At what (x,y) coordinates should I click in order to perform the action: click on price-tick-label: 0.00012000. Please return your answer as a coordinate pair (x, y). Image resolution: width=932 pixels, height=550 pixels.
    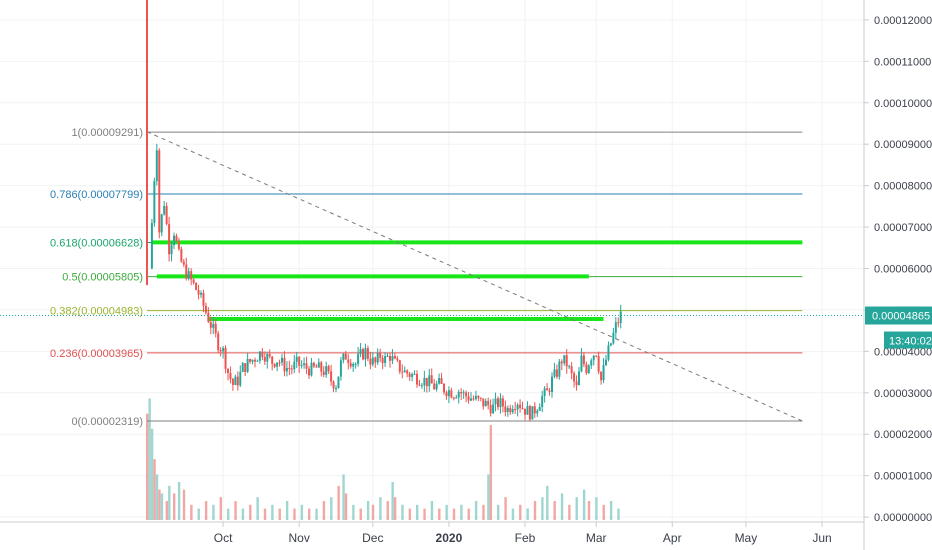
    Looking at the image, I should click on (903, 21).